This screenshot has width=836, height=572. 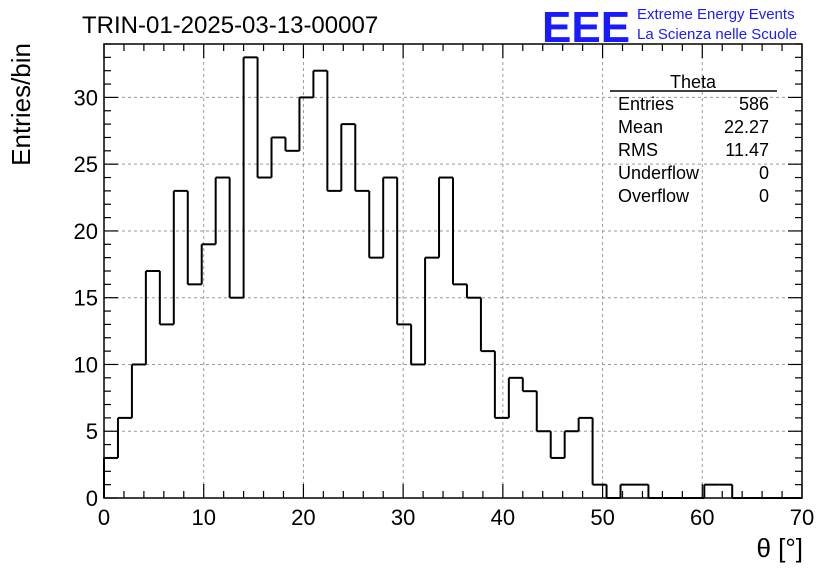 What do you see at coordinates (693, 104) in the screenshot?
I see `stats-row: Entries 586` at bounding box center [693, 104].